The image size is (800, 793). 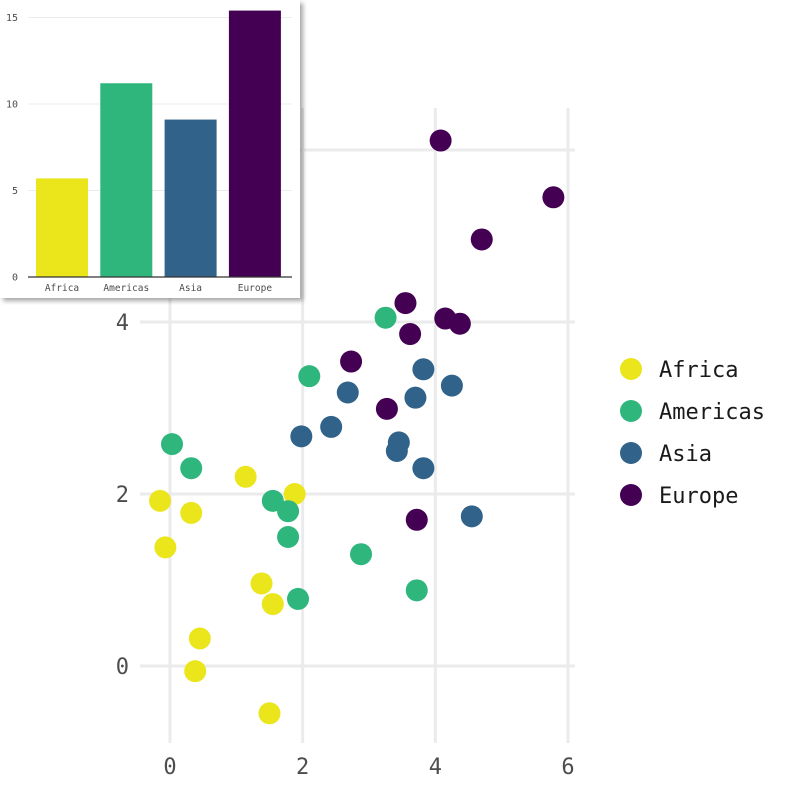 What do you see at coordinates (160, 144) in the screenshot?
I see `bar-marks` at bounding box center [160, 144].